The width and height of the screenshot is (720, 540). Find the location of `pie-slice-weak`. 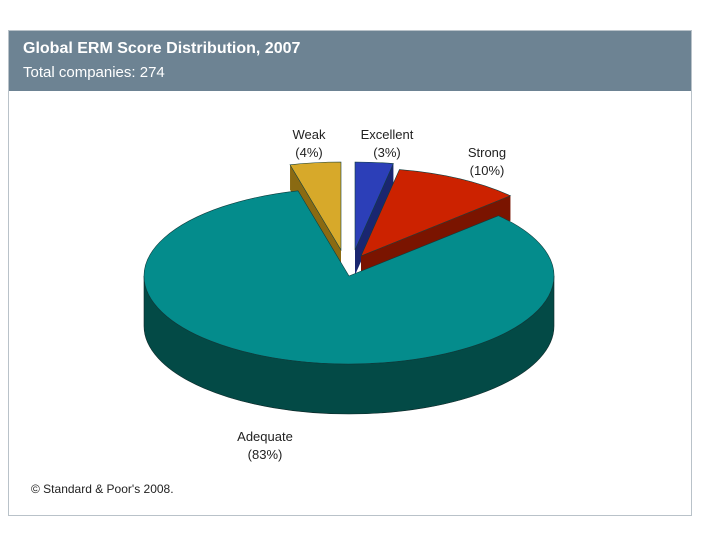

pie-slice-weak is located at coordinates (315, 206).